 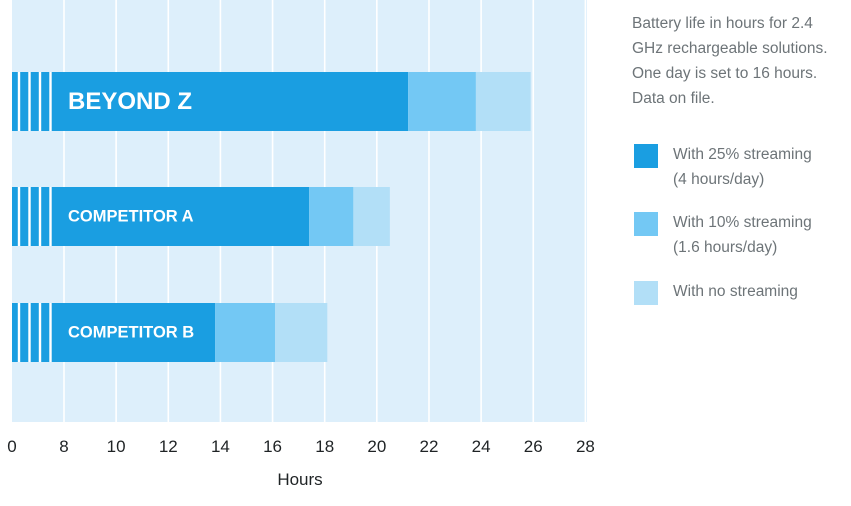 What do you see at coordinates (585, 446) in the screenshot?
I see `x-tick-label-28: 28` at bounding box center [585, 446].